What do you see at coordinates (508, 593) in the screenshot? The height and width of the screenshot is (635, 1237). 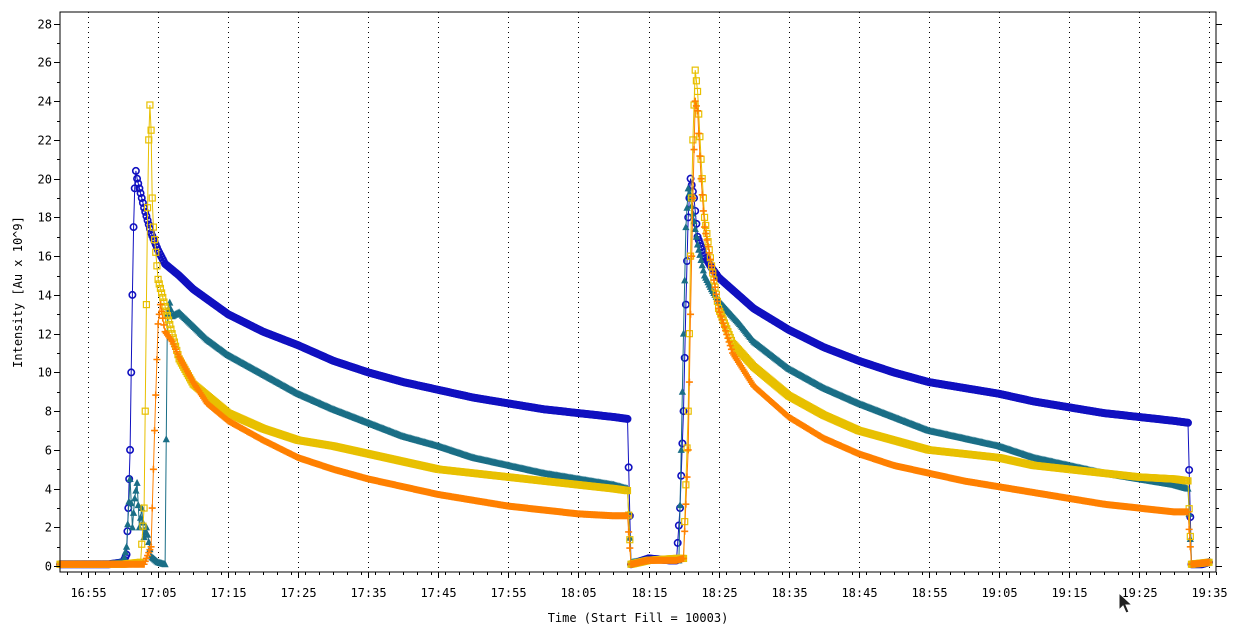 I see `x-tick-label: 17:55` at bounding box center [508, 593].